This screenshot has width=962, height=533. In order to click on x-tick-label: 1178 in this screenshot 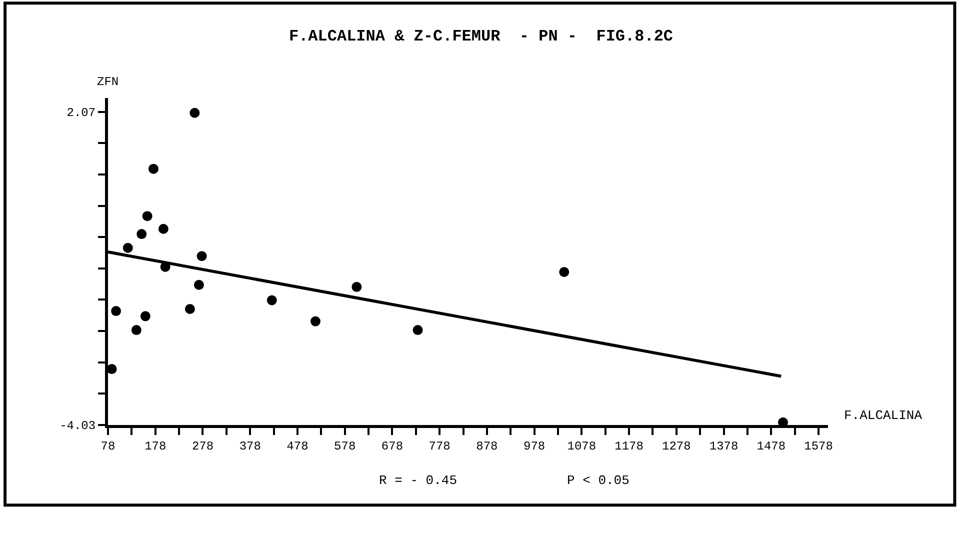, I will do `click(629, 446)`.